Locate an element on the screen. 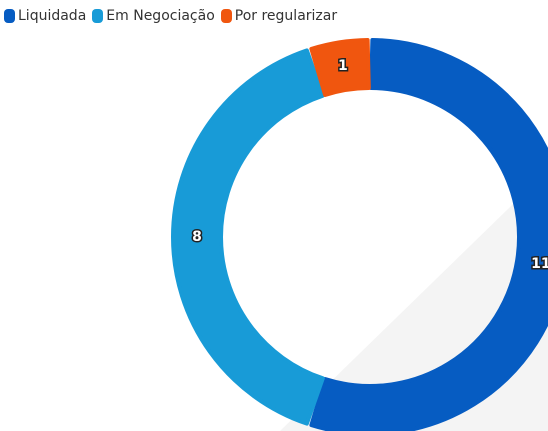 The width and height of the screenshot is (548, 431). legend-label: Por regularizar is located at coordinates (286, 16).